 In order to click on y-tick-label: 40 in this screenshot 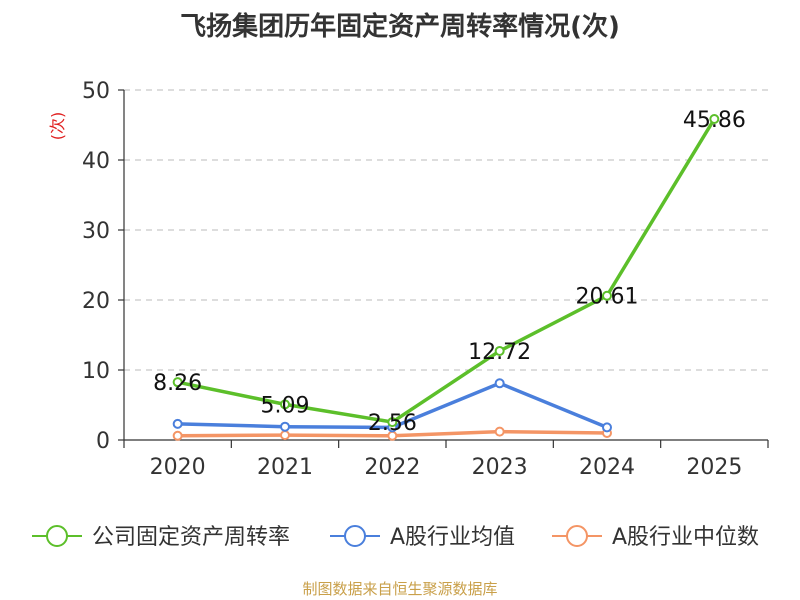, I will do `click(96, 161)`.